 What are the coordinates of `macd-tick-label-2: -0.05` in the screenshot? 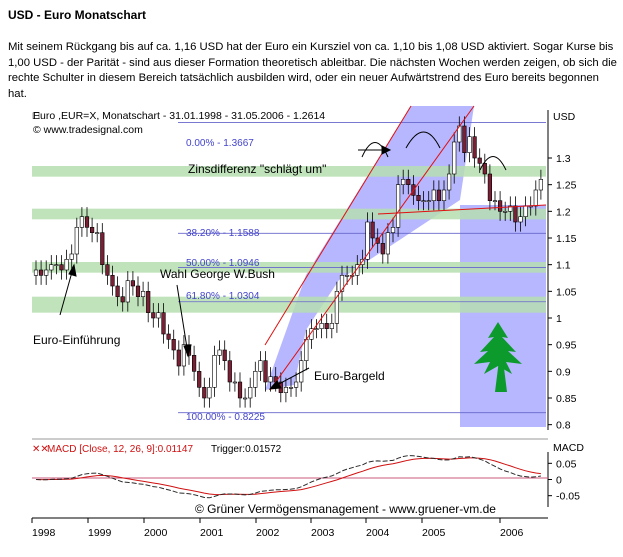 It's located at (568, 497).